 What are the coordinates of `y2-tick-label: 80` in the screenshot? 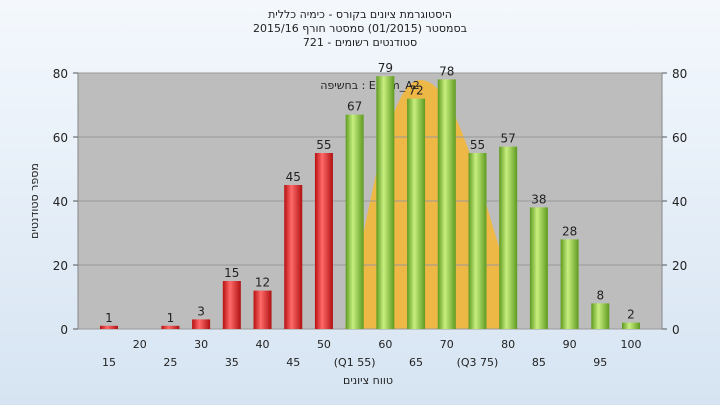 It's located at (679, 74).